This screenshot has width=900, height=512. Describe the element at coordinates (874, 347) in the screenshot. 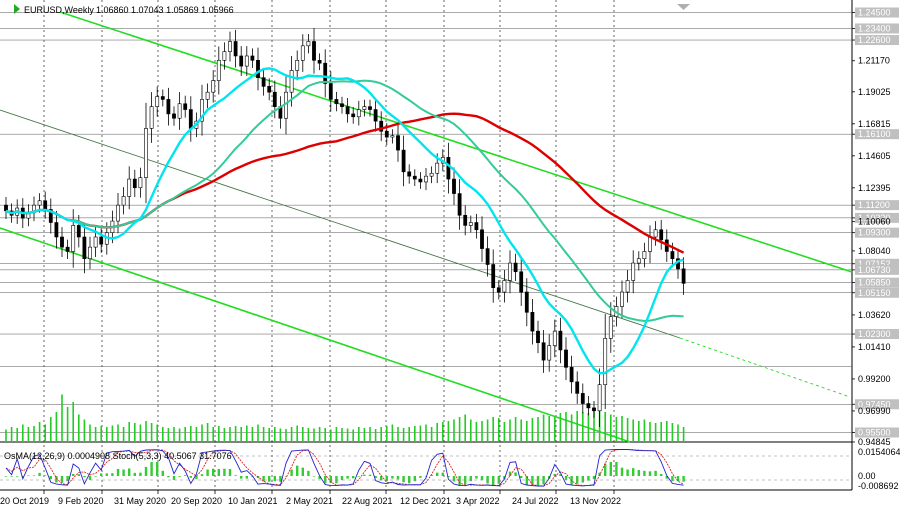

I see `price-tick-label: 1.01410` at that location.